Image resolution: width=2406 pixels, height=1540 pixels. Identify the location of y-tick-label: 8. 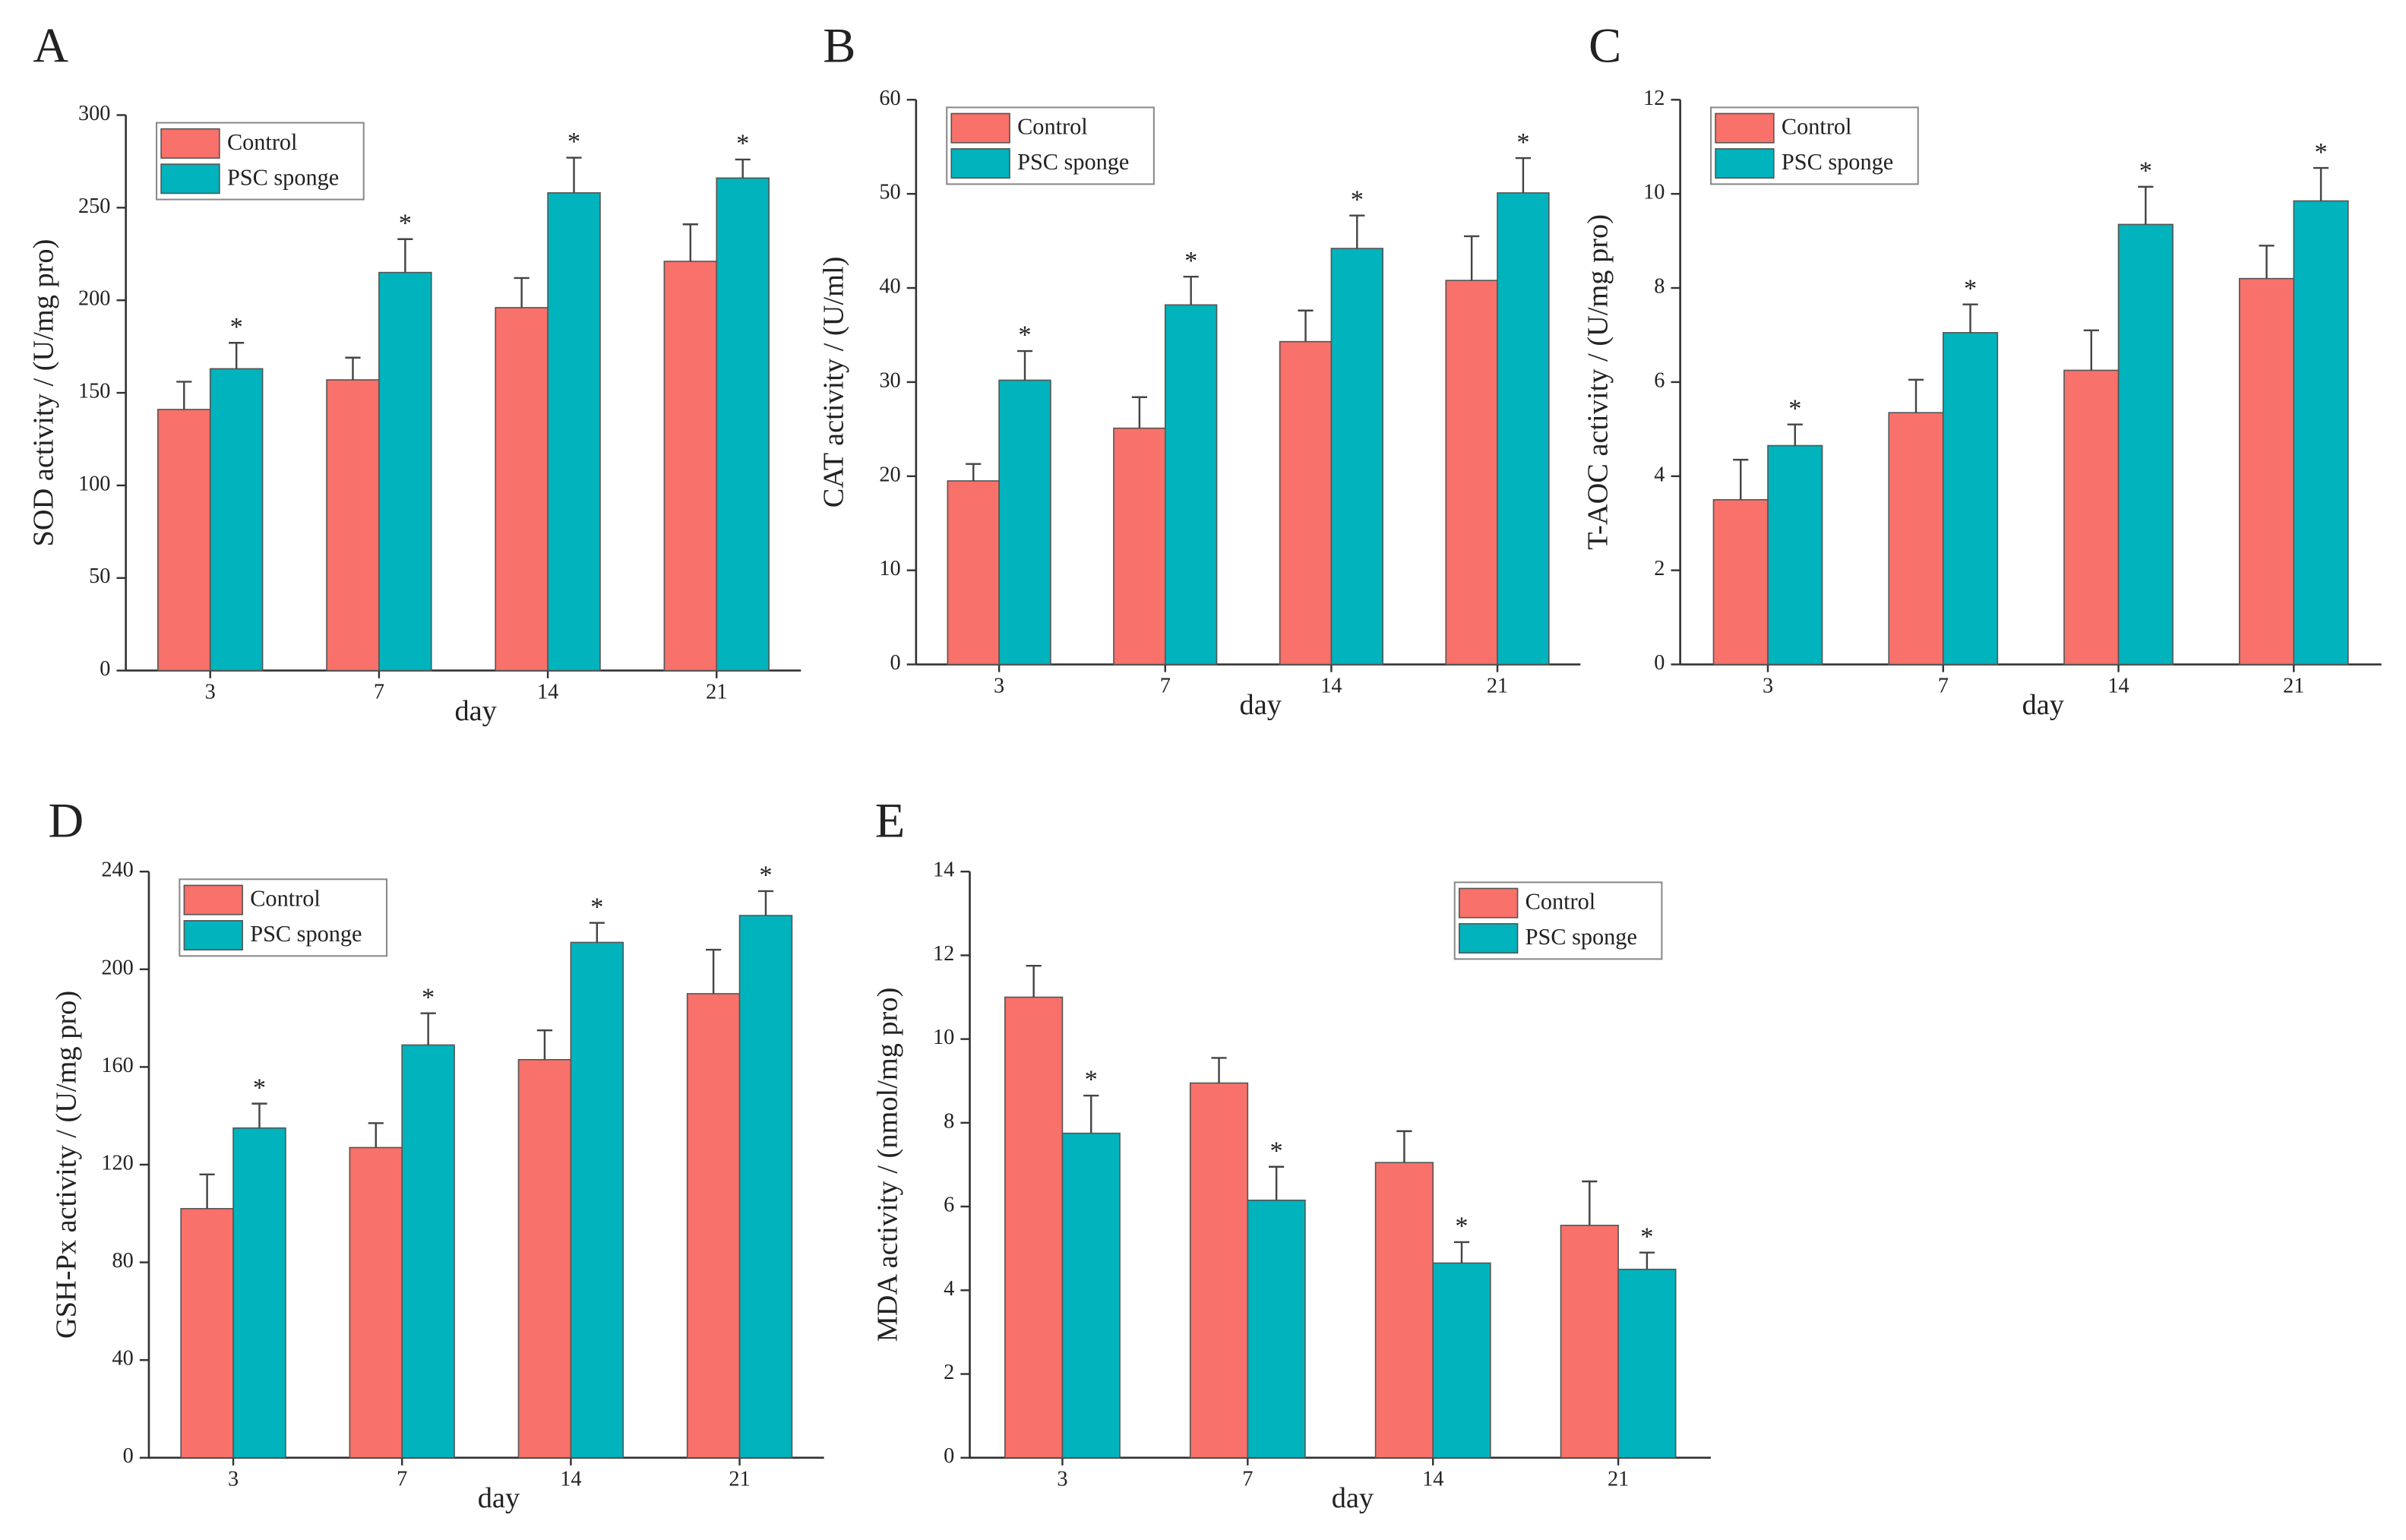
(949, 1121).